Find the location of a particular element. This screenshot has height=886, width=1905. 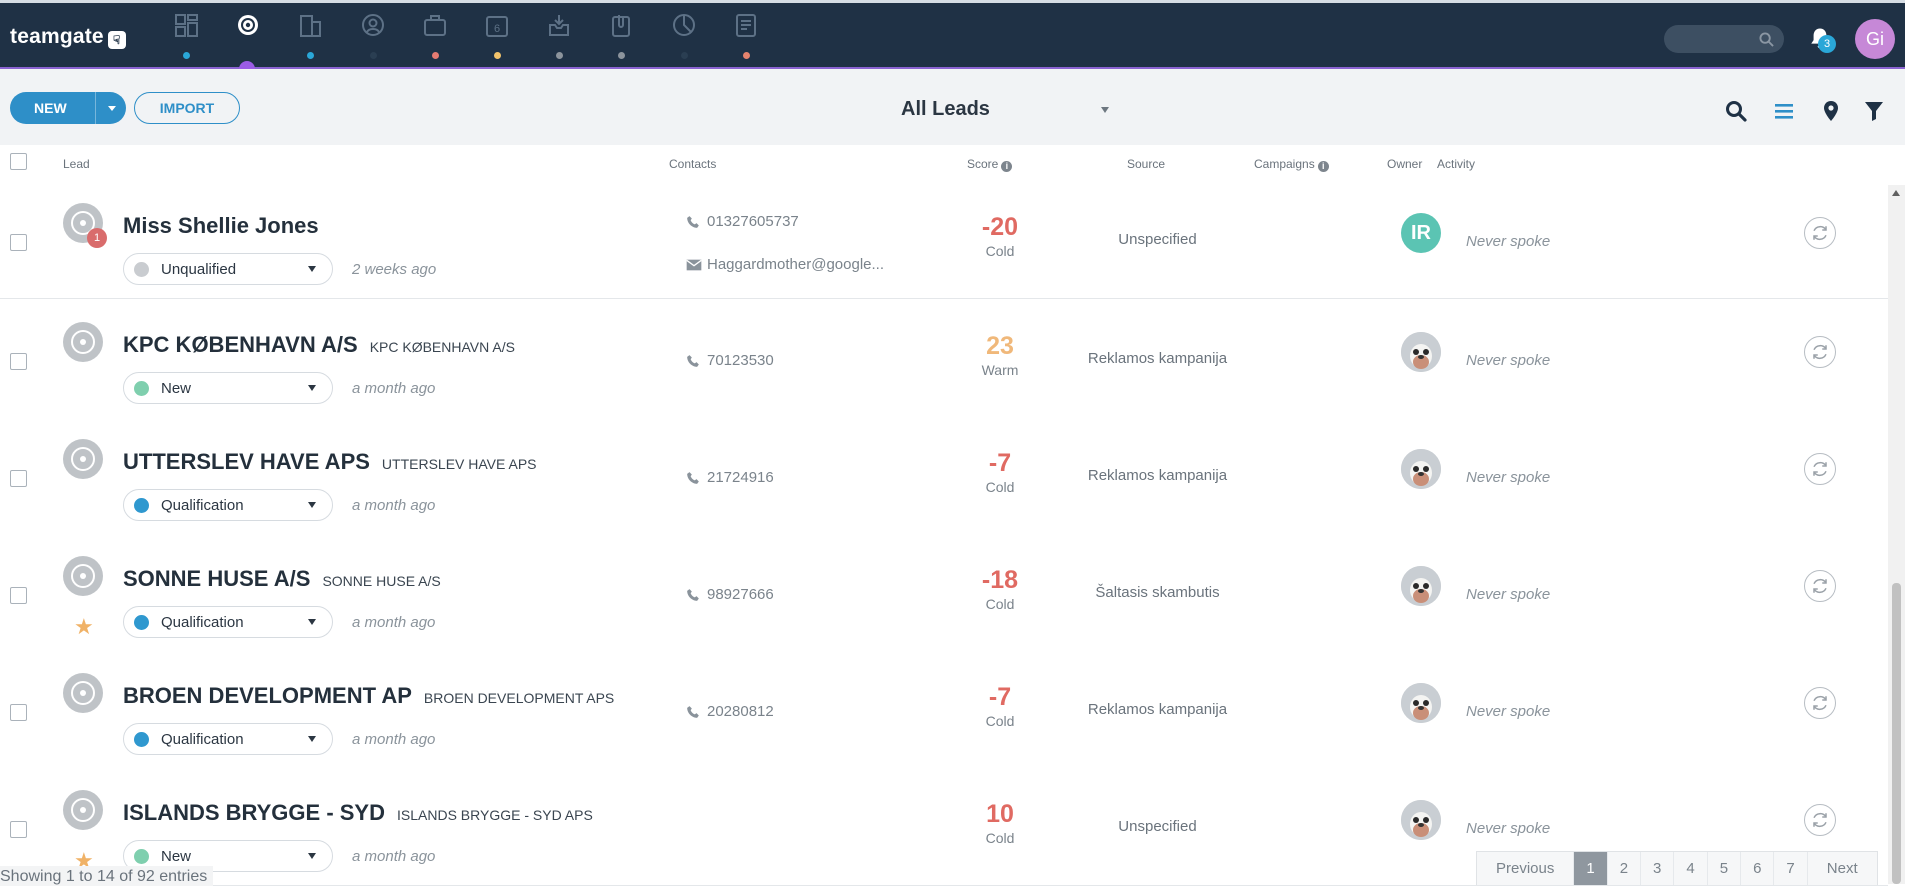

view-selector: All Leads is located at coordinates (1006, 111).